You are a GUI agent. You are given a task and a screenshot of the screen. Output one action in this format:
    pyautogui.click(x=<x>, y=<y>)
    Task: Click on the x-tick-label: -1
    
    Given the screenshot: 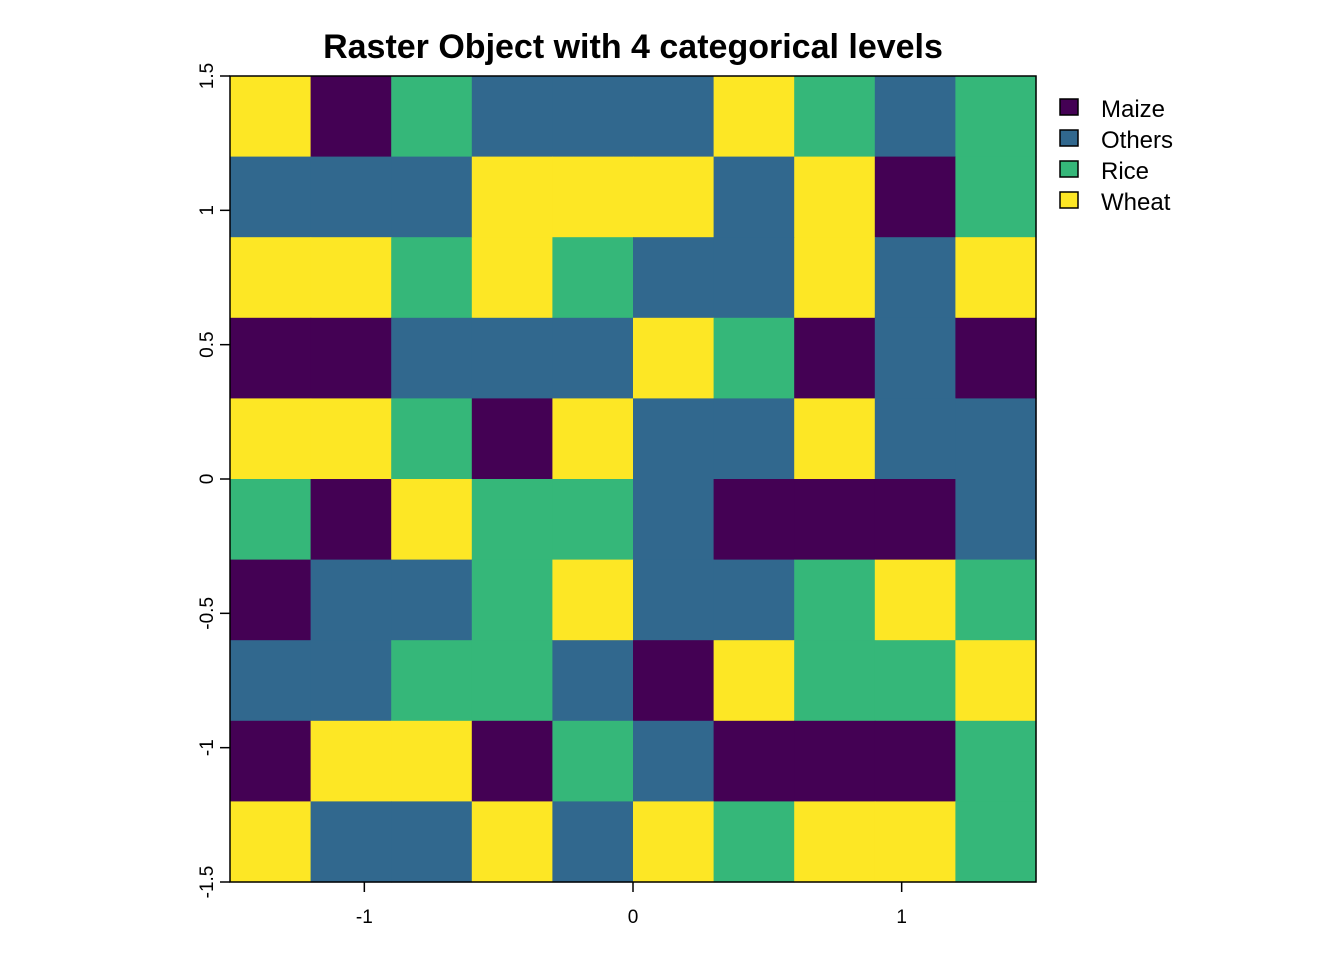 What is the action you would take?
    pyautogui.click(x=364, y=917)
    